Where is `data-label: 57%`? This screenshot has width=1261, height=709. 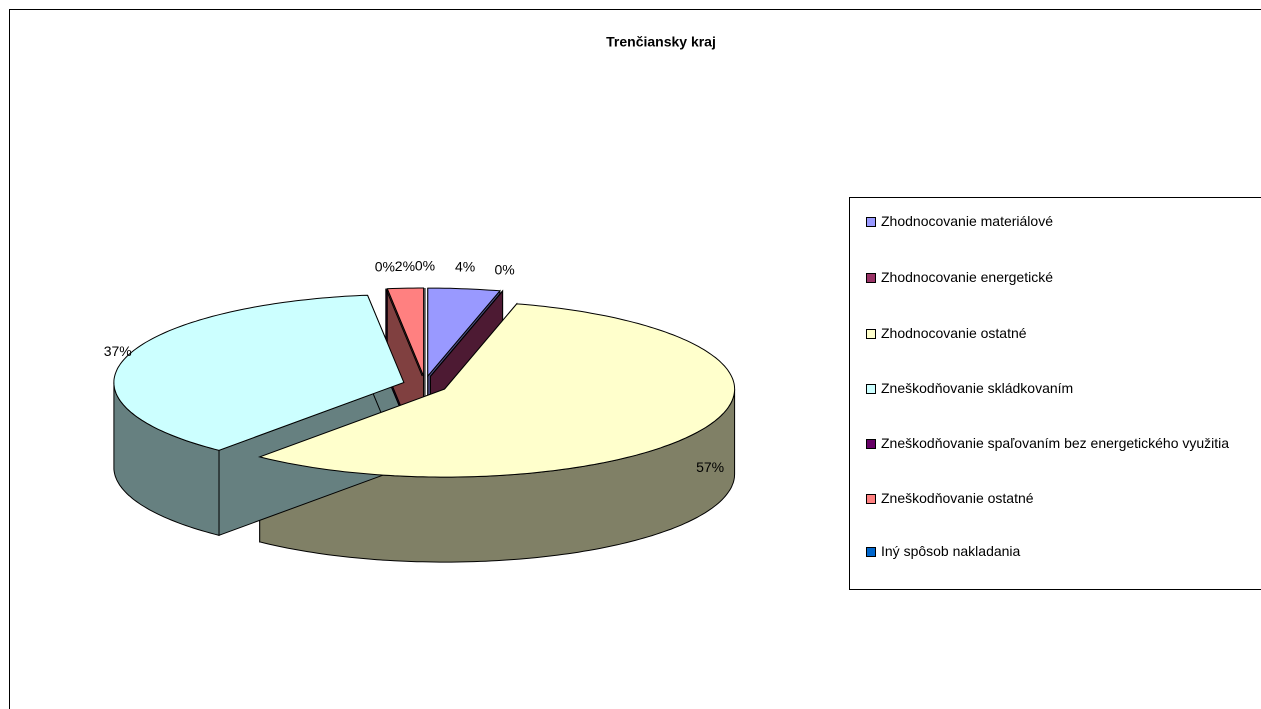
data-label: 57% is located at coordinates (710, 467).